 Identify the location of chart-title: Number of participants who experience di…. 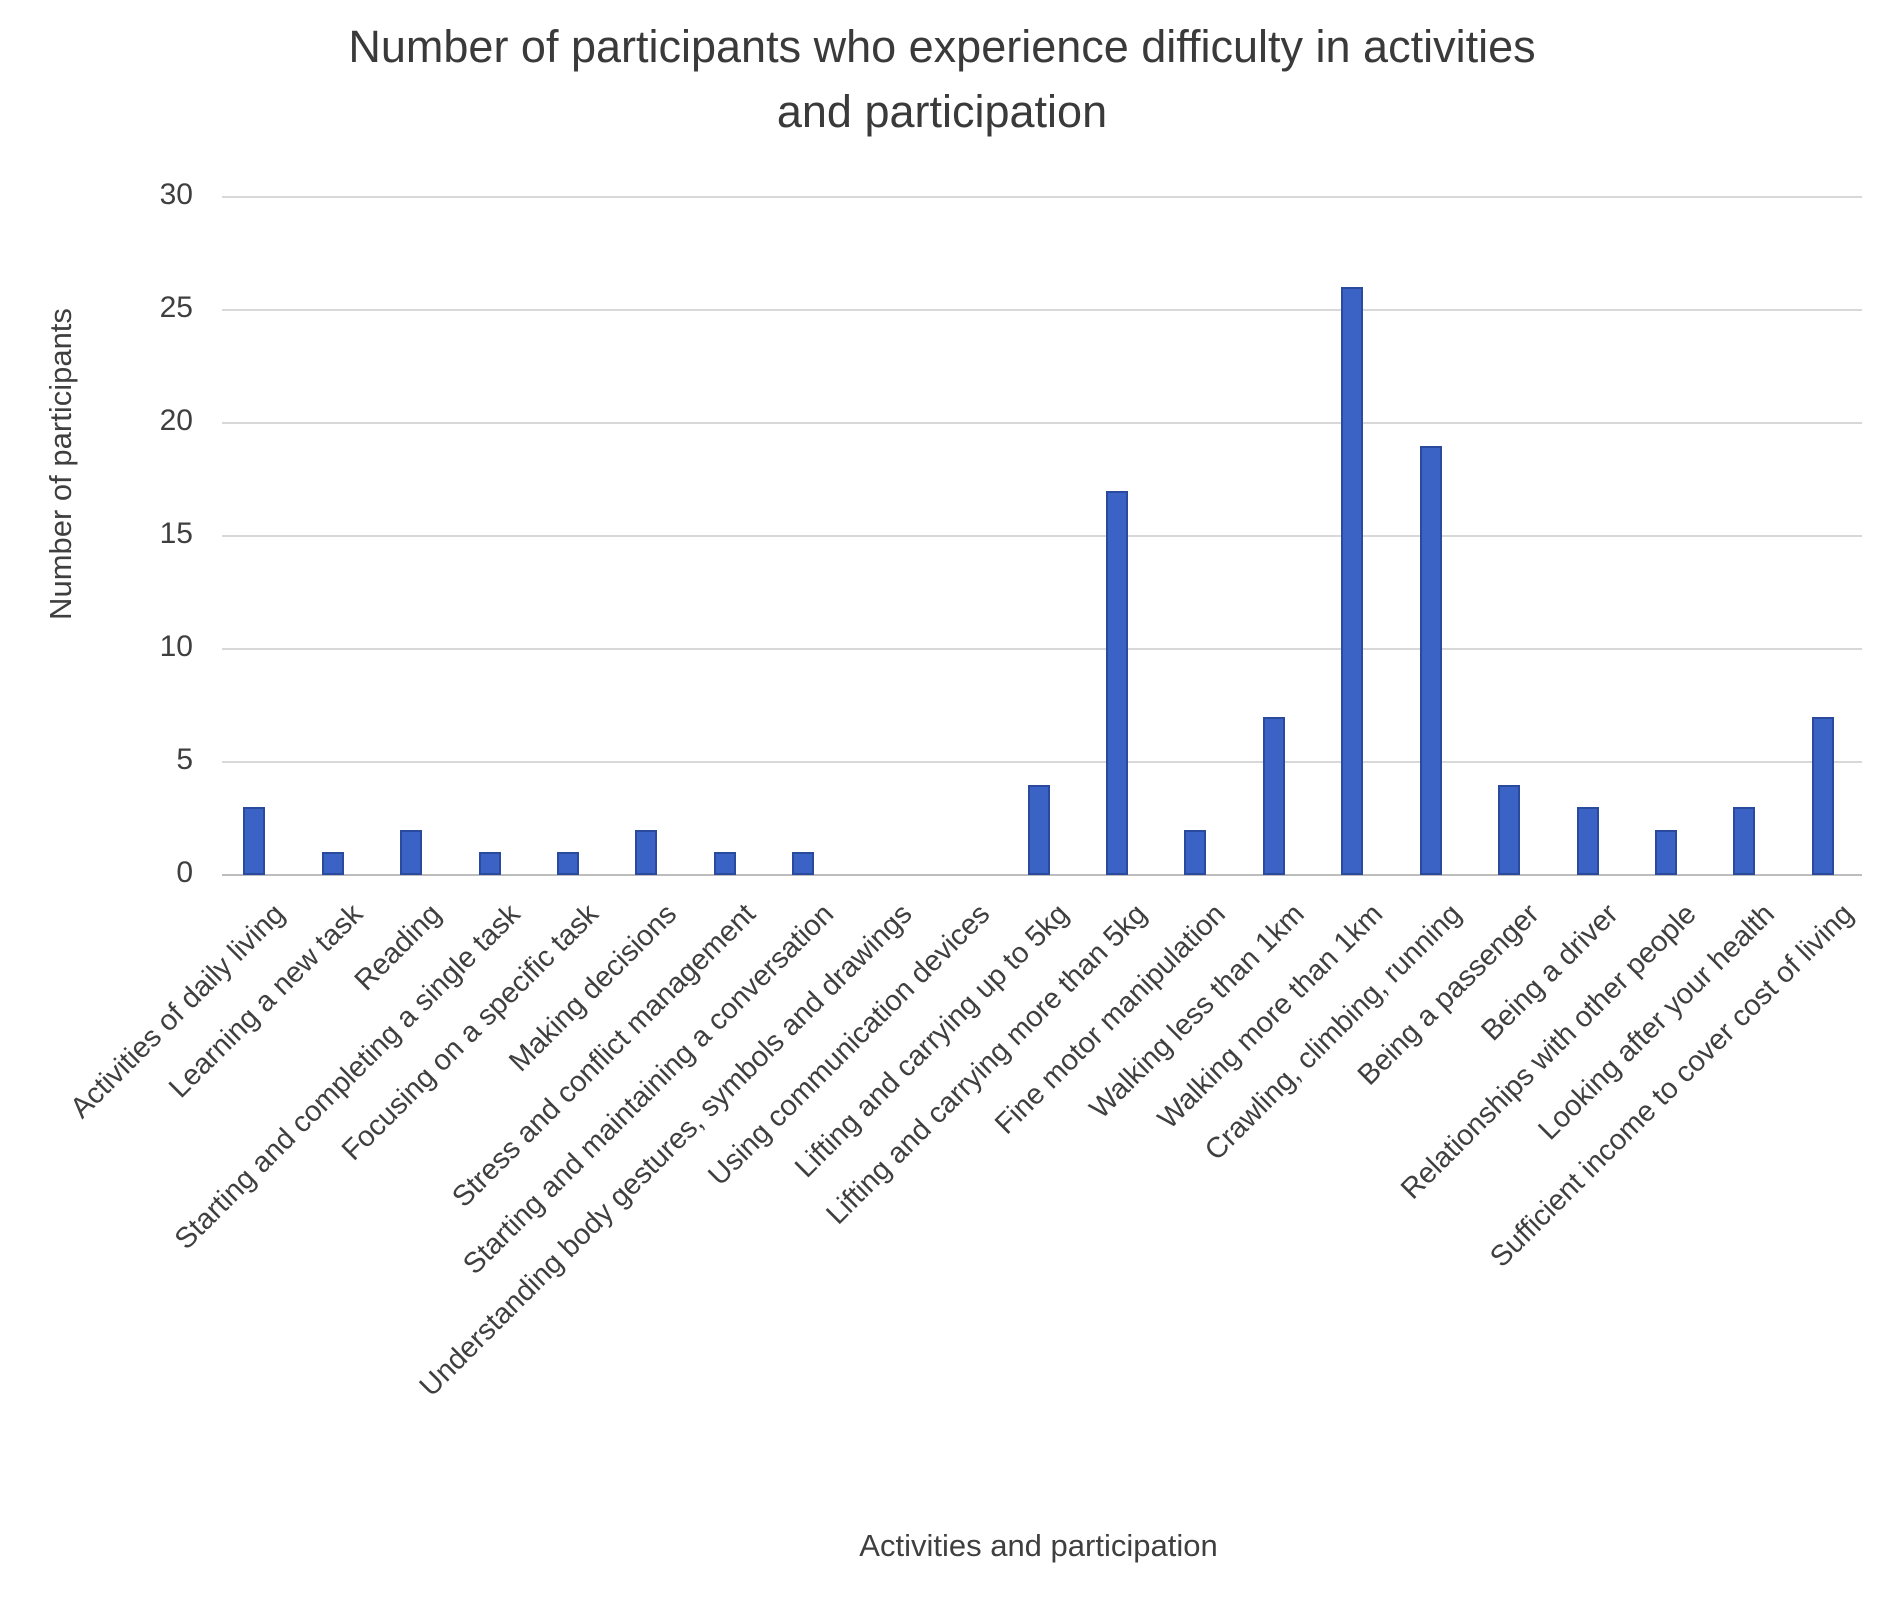
(942, 79).